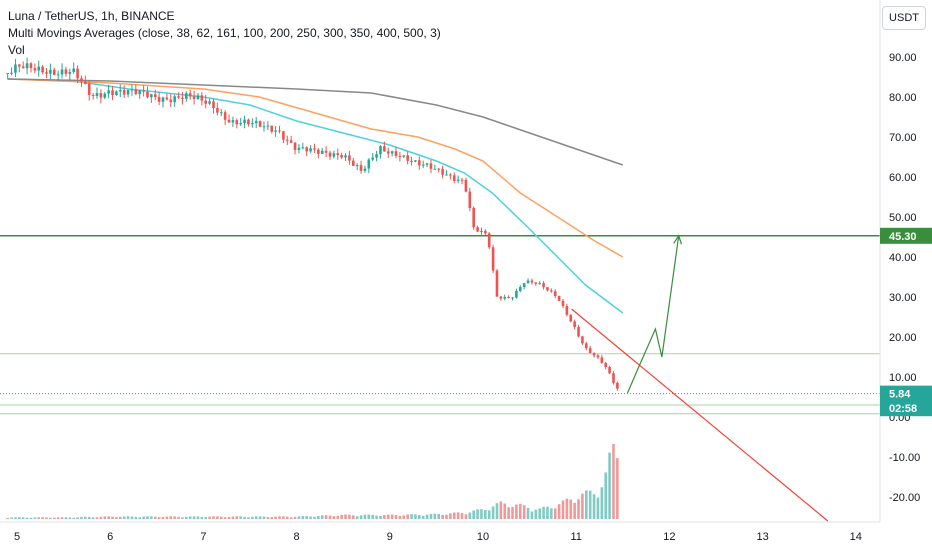 This screenshot has height=555, width=932. I want to click on symbol-title: Luna / TetherUS, 1h, BINANCE, so click(91, 16).